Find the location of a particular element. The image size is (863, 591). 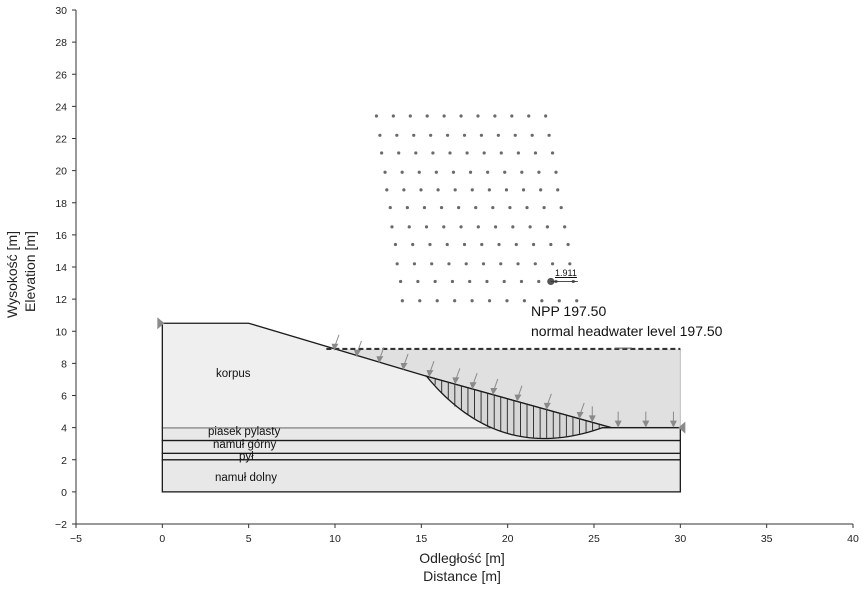

y-tick-label: −2 is located at coordinates (61, 525).